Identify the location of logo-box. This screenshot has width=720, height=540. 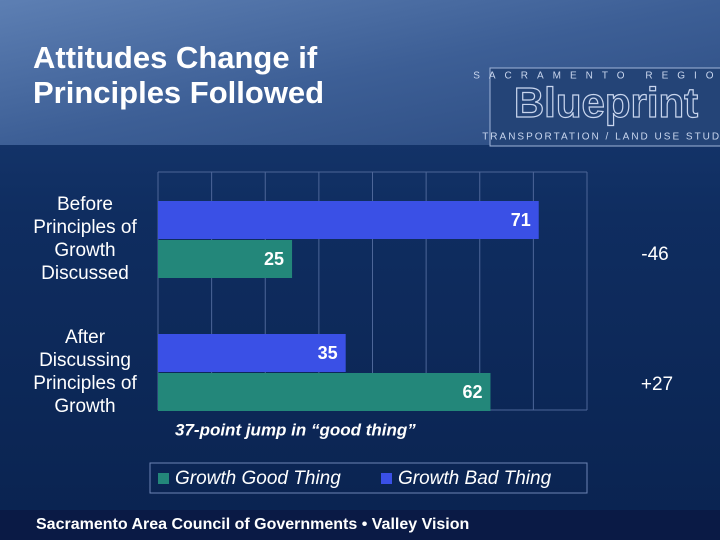
(604, 107).